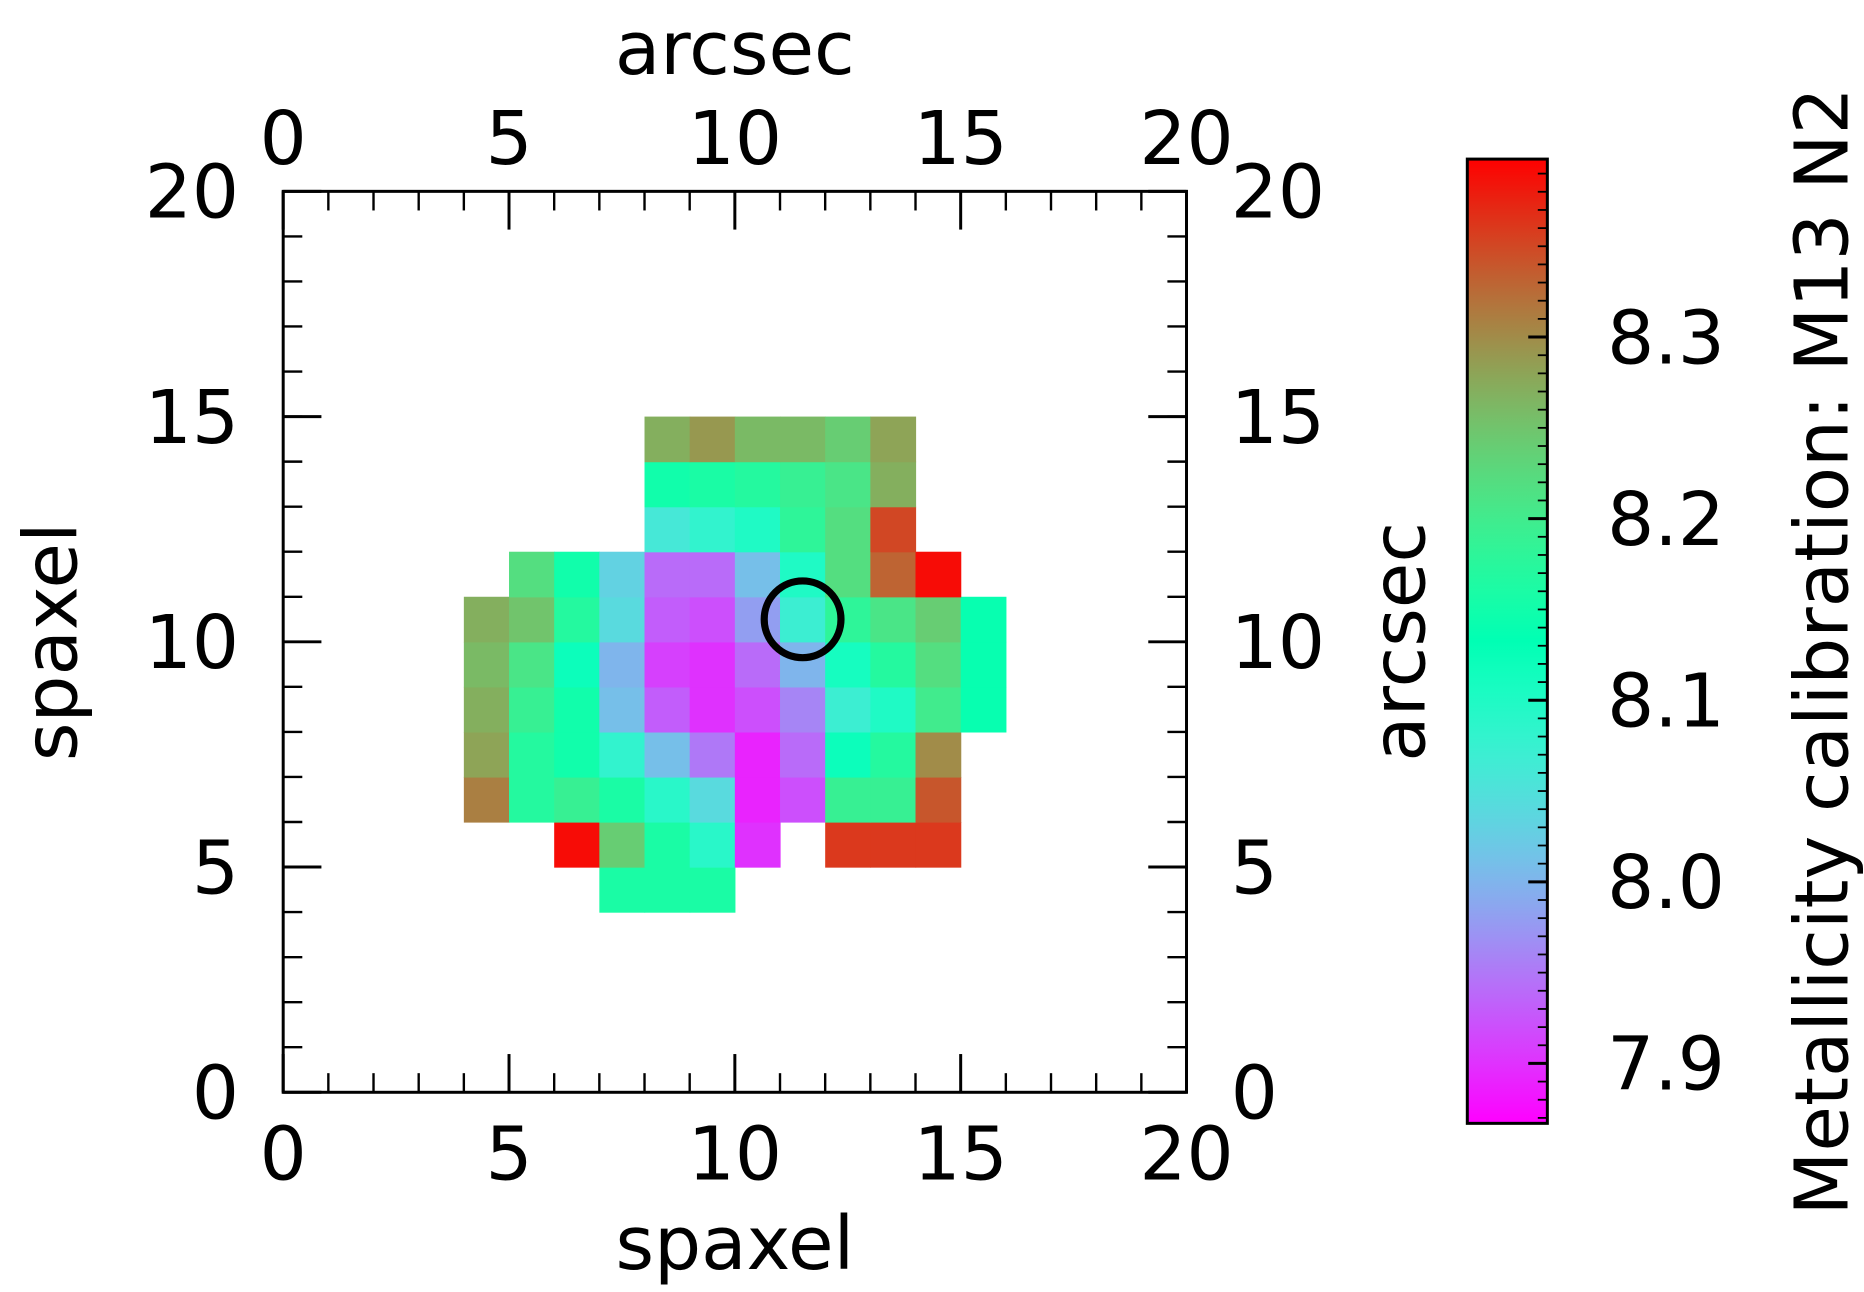 The height and width of the screenshot is (1292, 1864). Describe the element at coordinates (1186, 1155) in the screenshot. I see `x-tick-label: 20` at that location.